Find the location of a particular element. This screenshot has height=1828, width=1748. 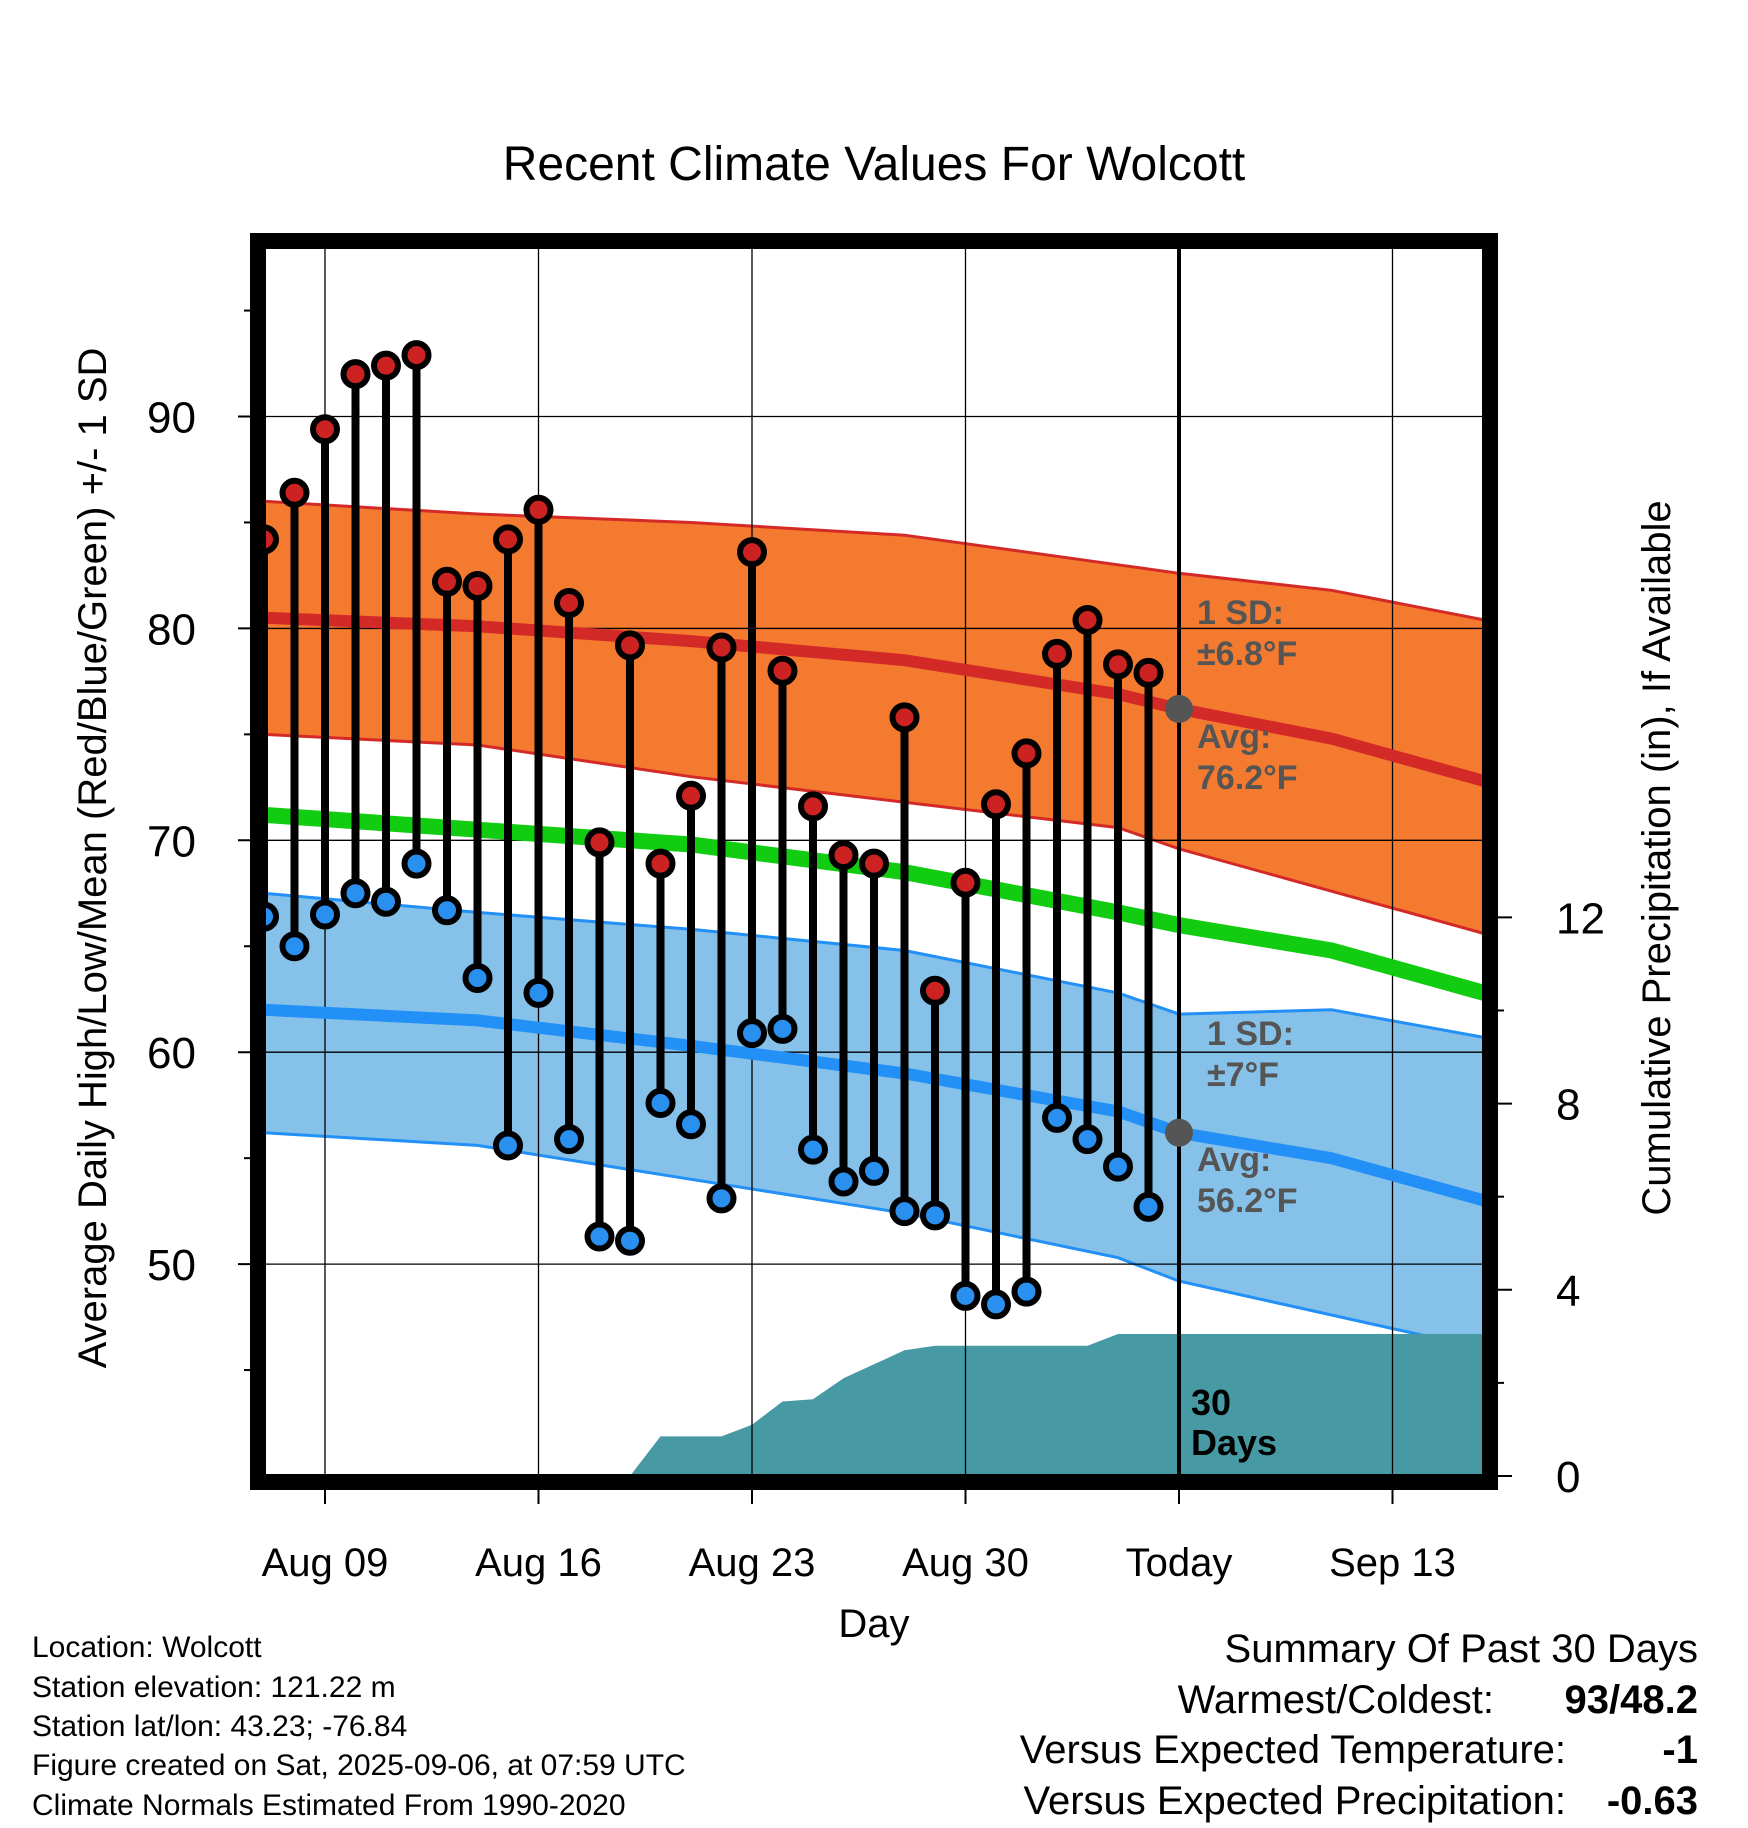

low-avg-label: Avg: is located at coordinates (1234, 1160).